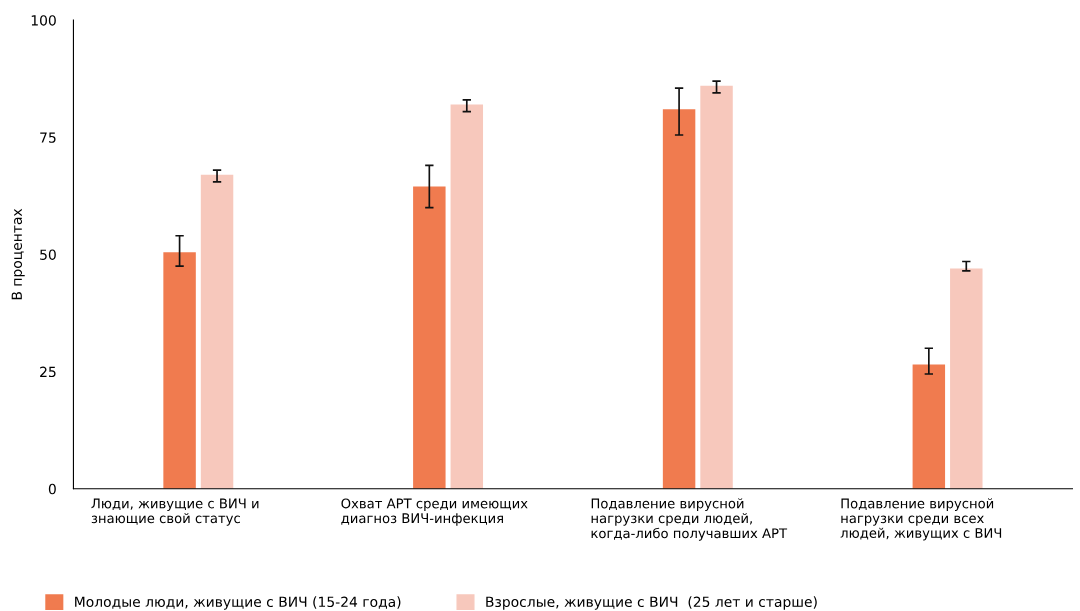 Image resolution: width=1080 pixels, height=611 pixels. Describe the element at coordinates (48, 137) in the screenshot. I see `y-tick-label: 75` at that location.